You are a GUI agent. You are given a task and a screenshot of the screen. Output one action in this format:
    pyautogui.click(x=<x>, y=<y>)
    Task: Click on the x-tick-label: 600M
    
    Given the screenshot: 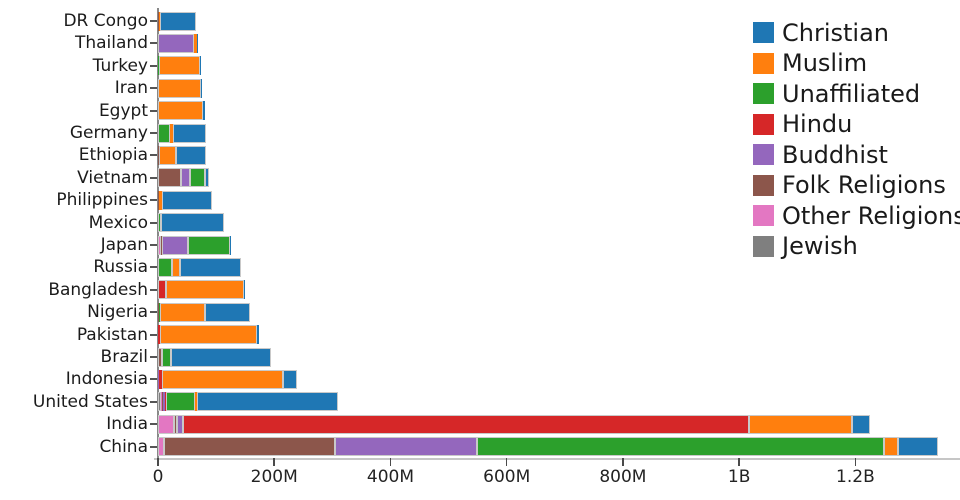 What is the action you would take?
    pyautogui.click(x=507, y=477)
    